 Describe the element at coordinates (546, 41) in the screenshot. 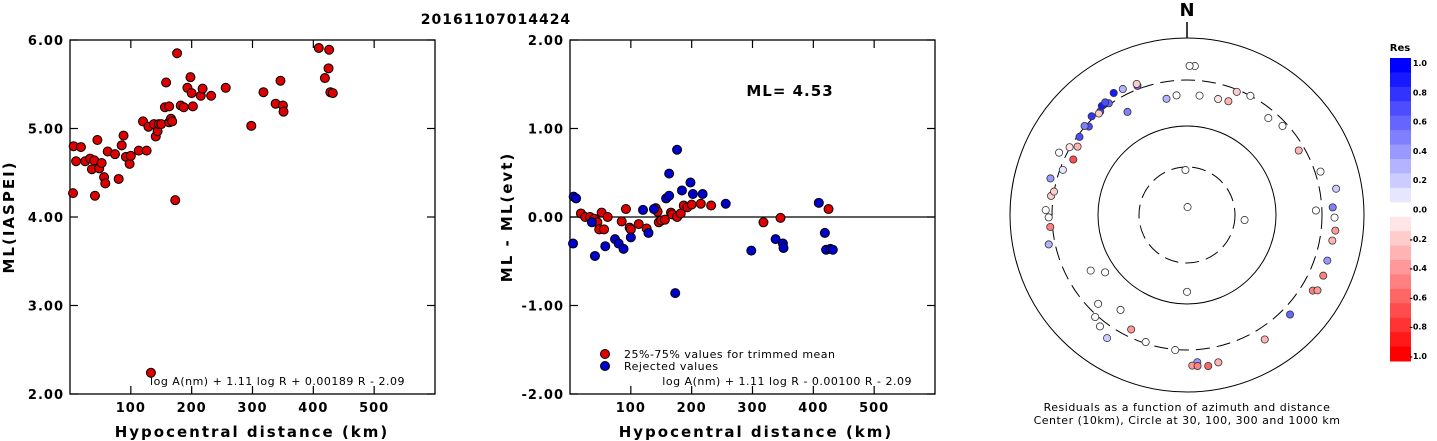

I see `y-tick-label: 2.00` at that location.